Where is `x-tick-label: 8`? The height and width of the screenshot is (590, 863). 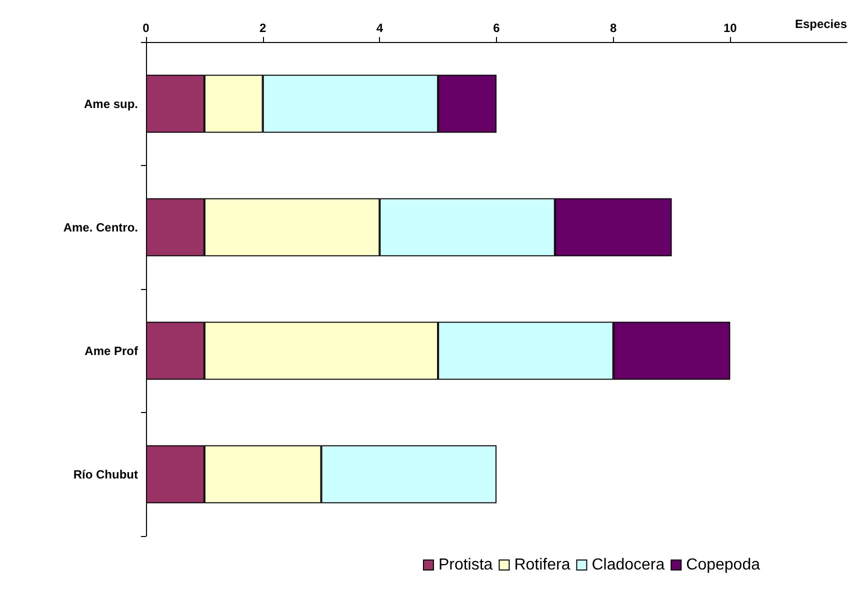
x-tick-label: 8 is located at coordinates (613, 28).